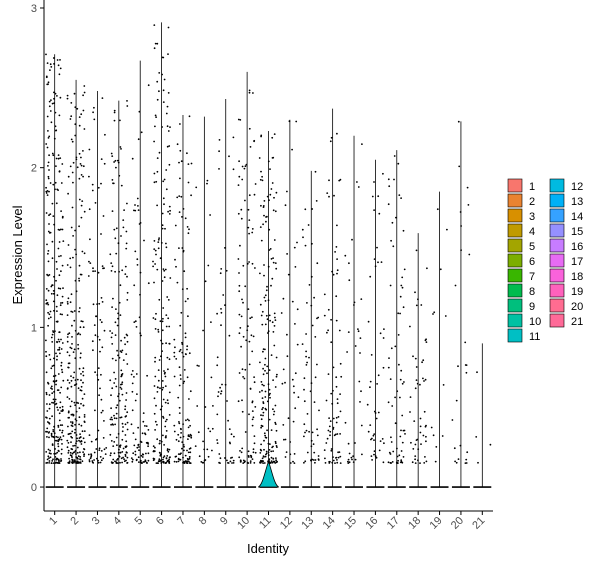 The width and height of the screenshot is (600, 568). What do you see at coordinates (532, 232) in the screenshot?
I see `legend-label-4: 4` at bounding box center [532, 232].